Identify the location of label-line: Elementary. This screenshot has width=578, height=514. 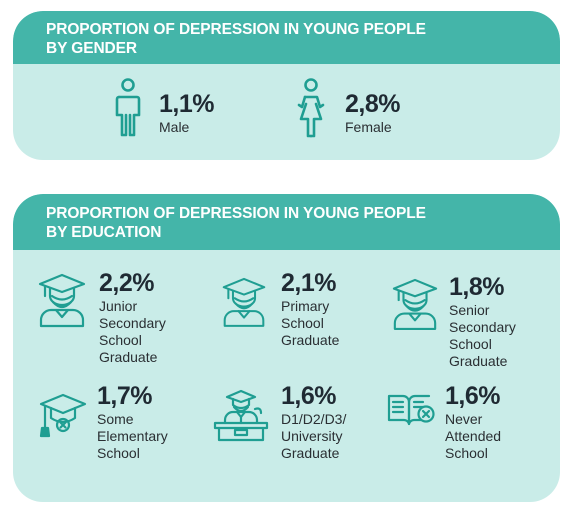
(132, 436).